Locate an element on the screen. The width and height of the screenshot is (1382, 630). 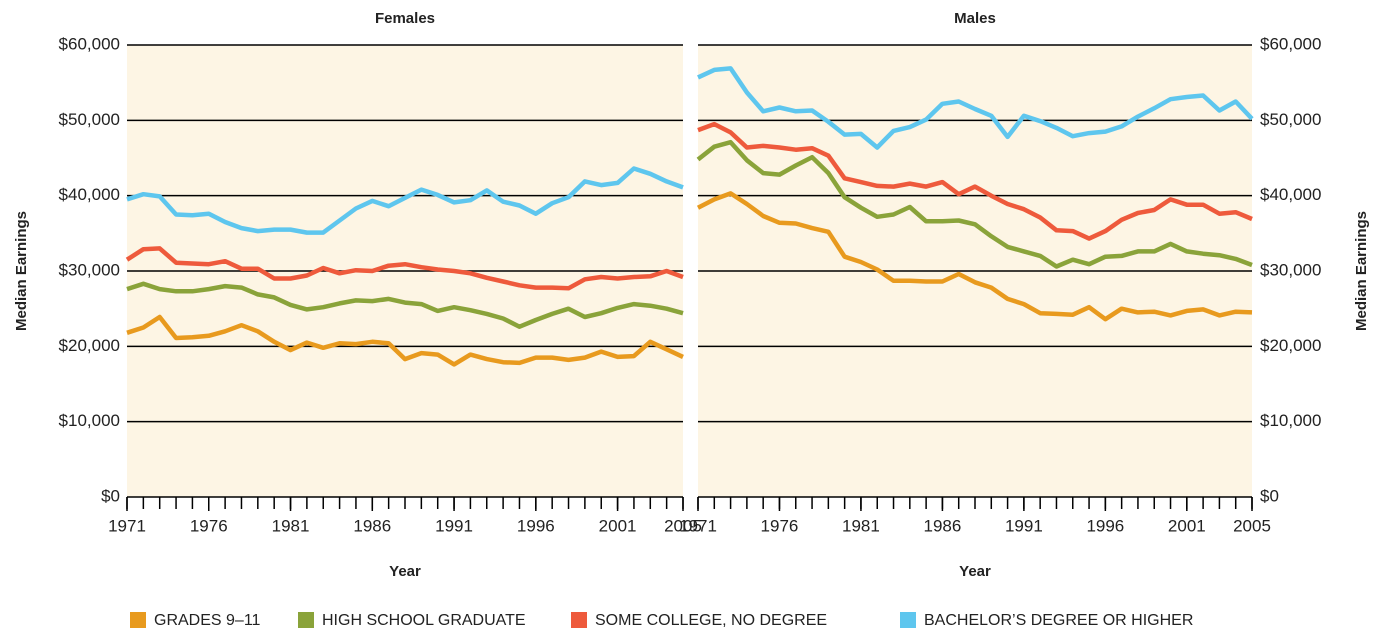
legend-label: BACHELOR’S DEGREE OR HIGHER is located at coordinates (1058, 620).